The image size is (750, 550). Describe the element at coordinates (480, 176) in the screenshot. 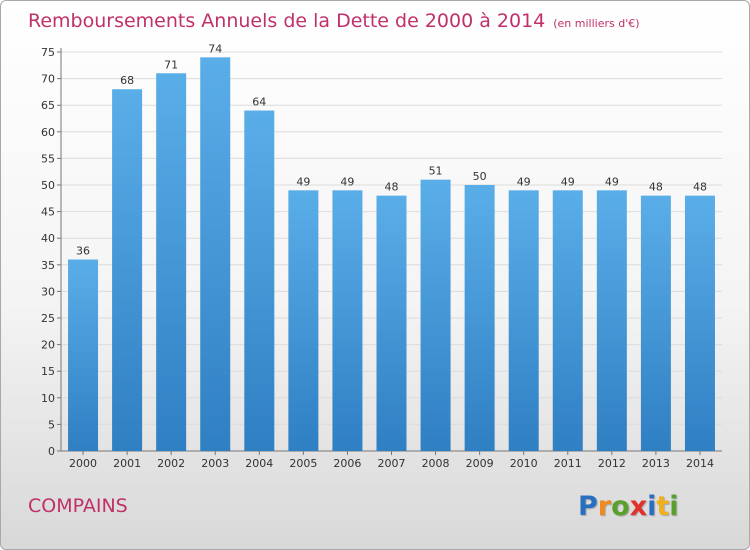

I see `bar-value-label: 50` at that location.